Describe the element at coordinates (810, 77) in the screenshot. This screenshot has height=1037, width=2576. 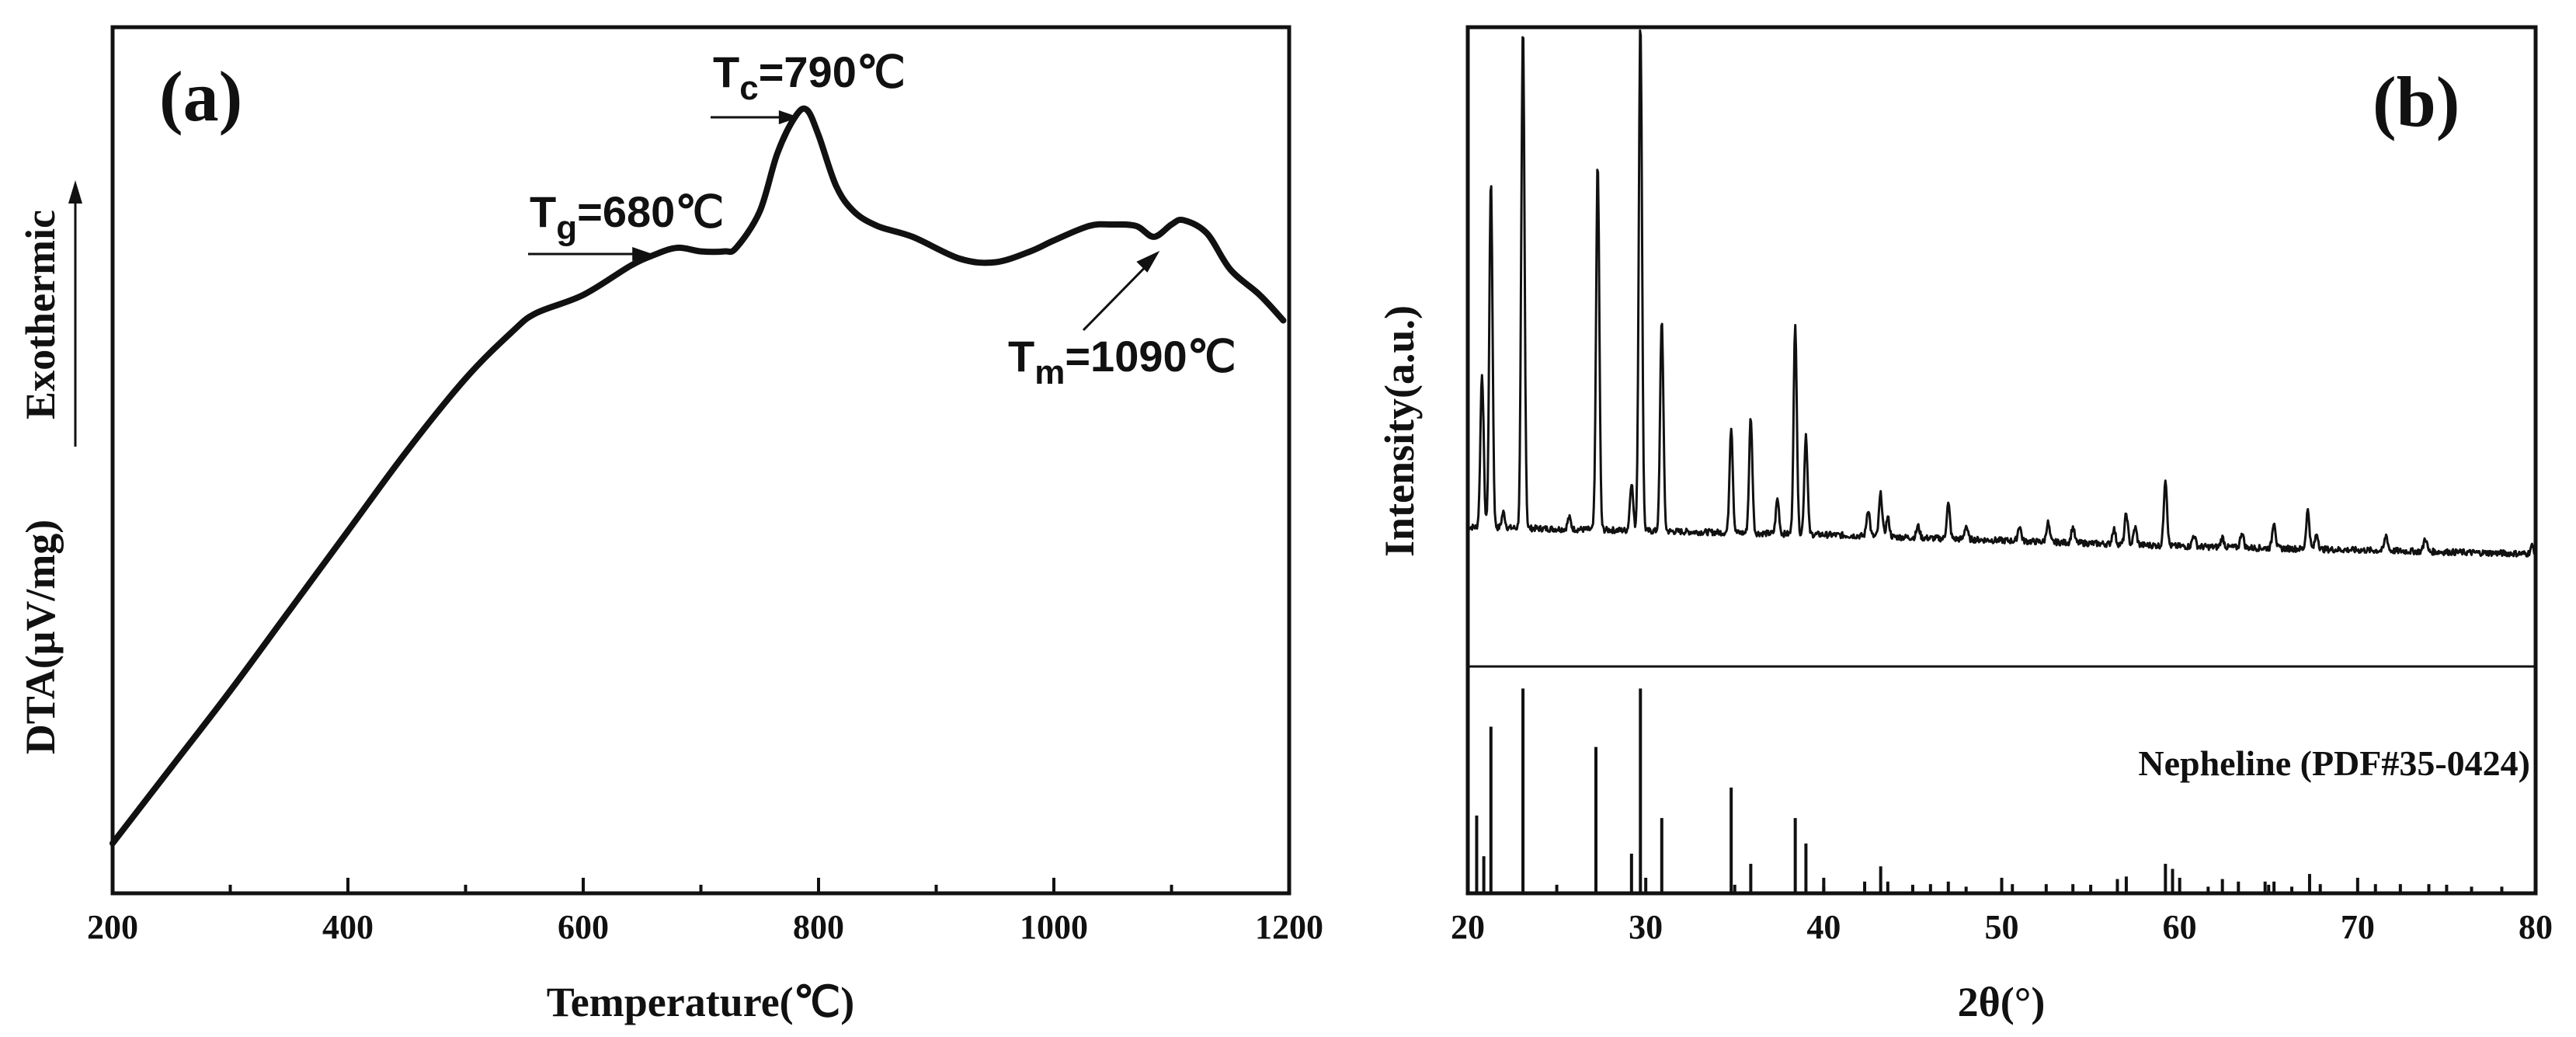
I see `tc-annotation-label: Tc=790℃` at that location.